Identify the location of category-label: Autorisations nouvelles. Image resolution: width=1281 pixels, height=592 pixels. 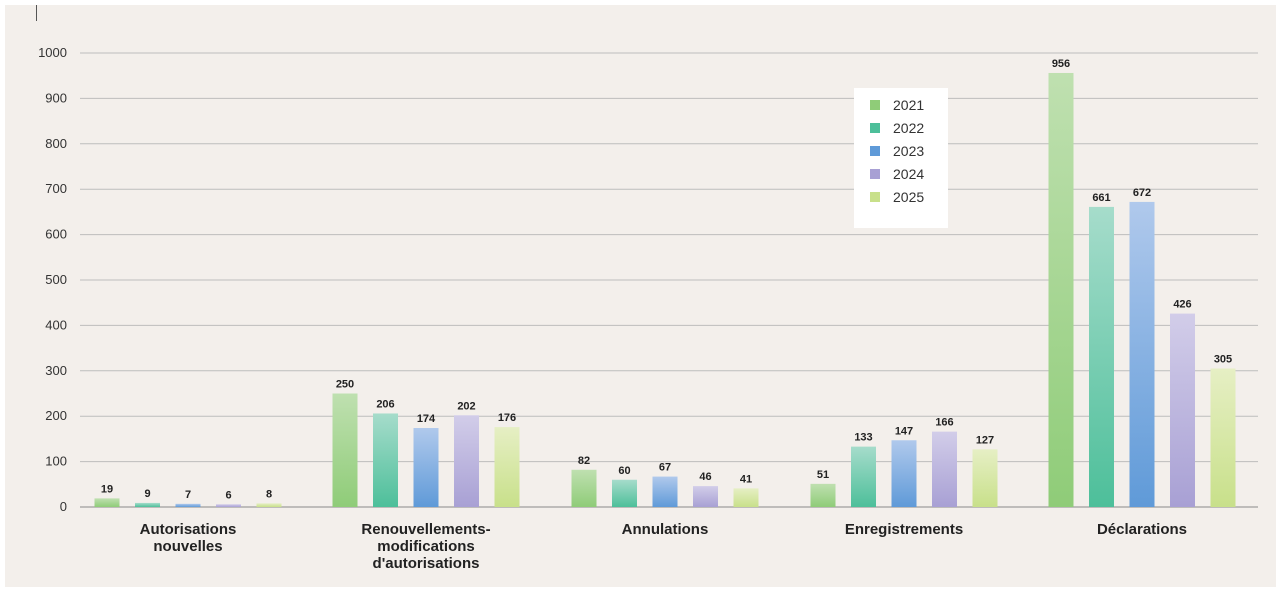
(188, 538).